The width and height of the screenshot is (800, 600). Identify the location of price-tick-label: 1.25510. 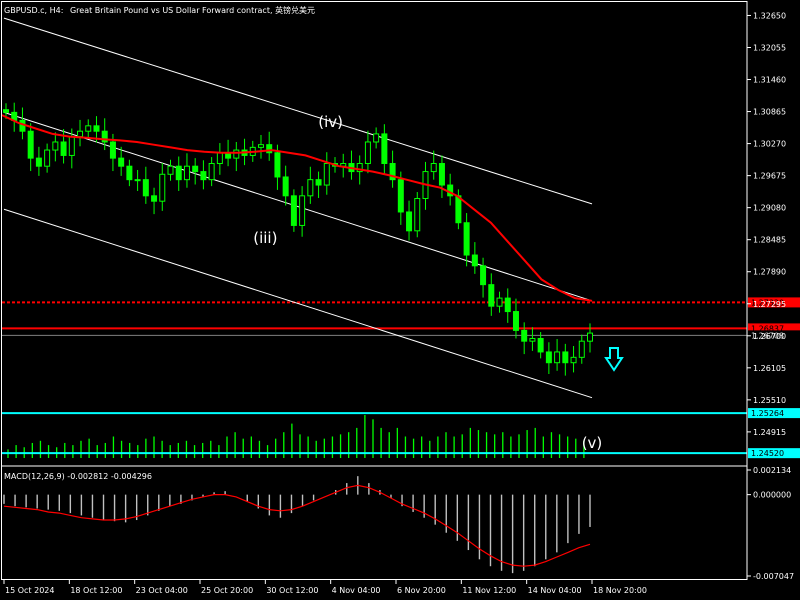
(769, 400).